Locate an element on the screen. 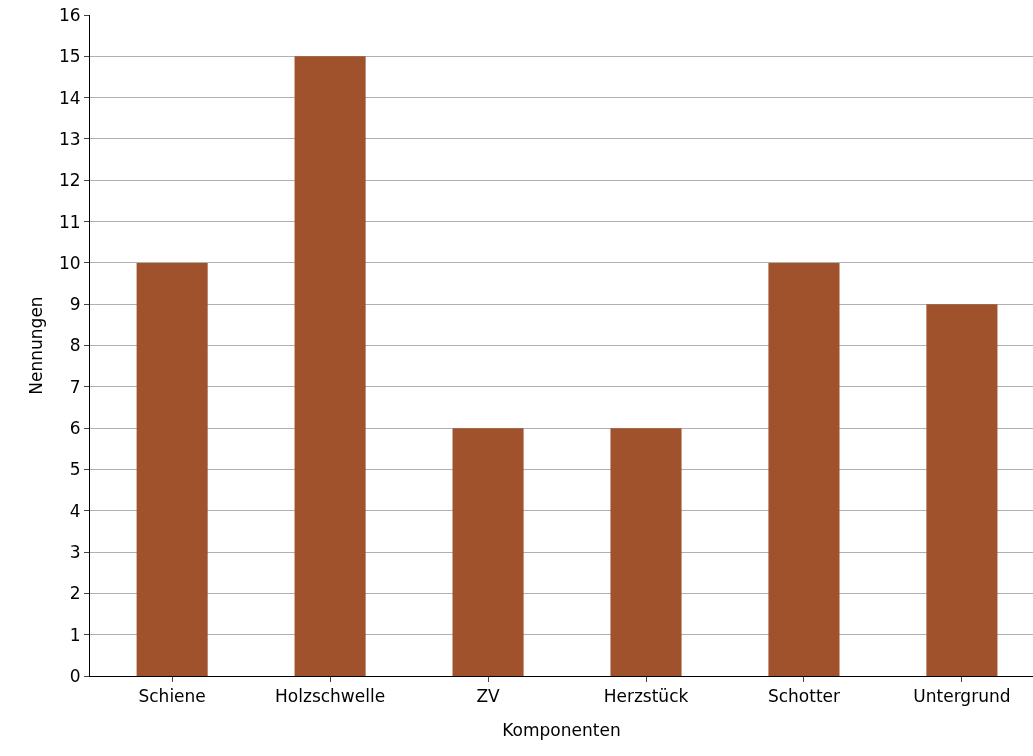  x-tick-label: Schiene is located at coordinates (172, 696).